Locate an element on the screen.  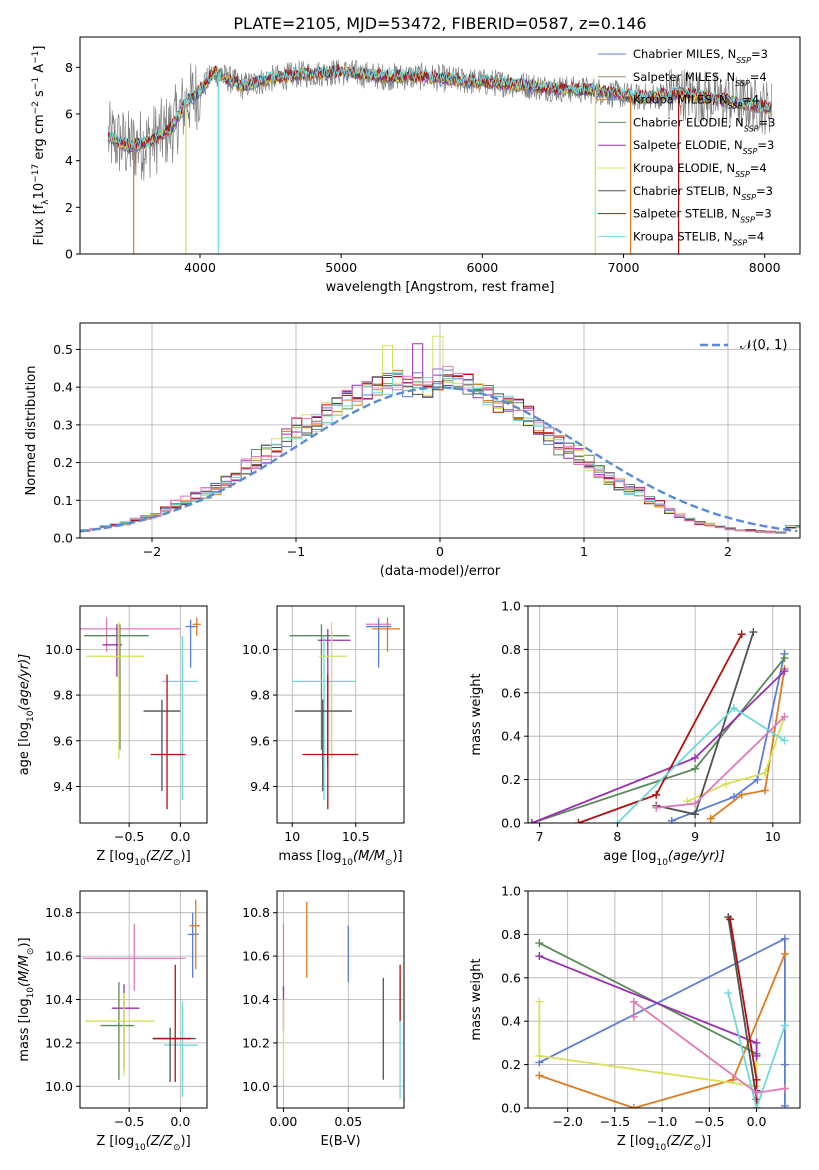
legend-entry: Chabrier ELODIE, NSSP=3 is located at coordinates (704, 123).